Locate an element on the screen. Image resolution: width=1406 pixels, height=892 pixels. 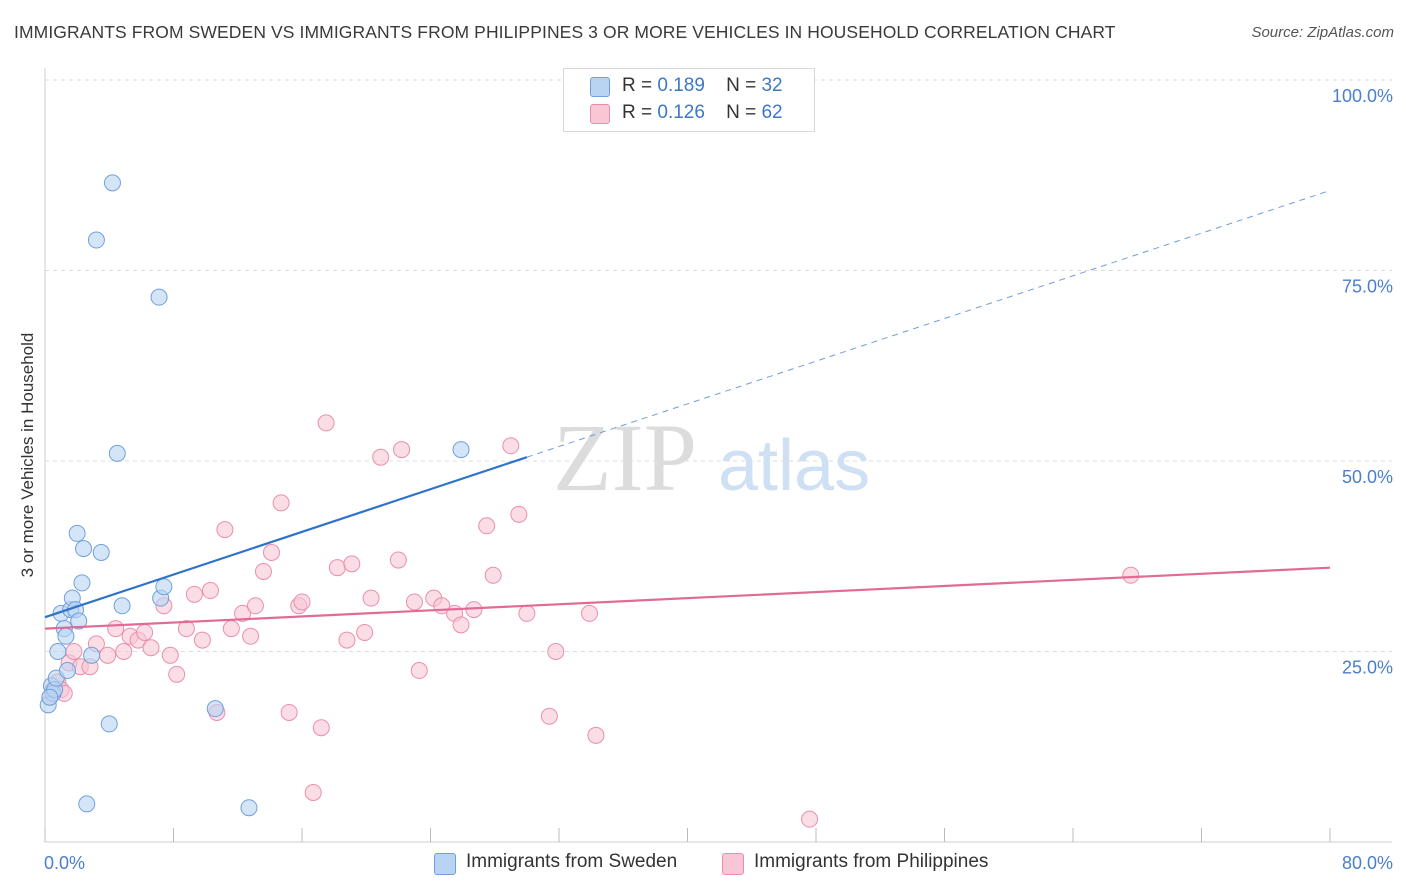
y-tick-label: 100.0% is located at coordinates (1362, 96).